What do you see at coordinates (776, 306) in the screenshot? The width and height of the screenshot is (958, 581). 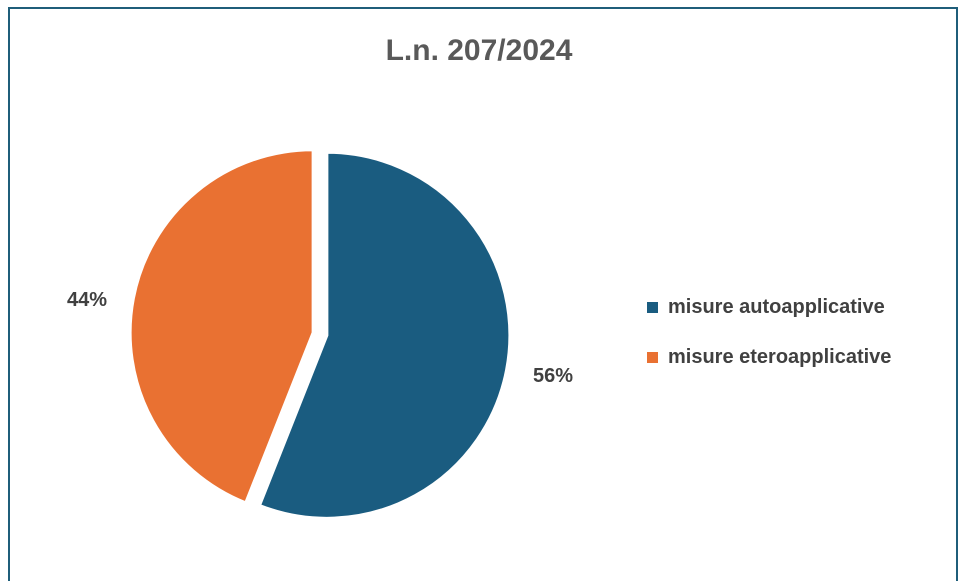 I see `legend-label-autoapplicative: misure autoapplicative` at bounding box center [776, 306].